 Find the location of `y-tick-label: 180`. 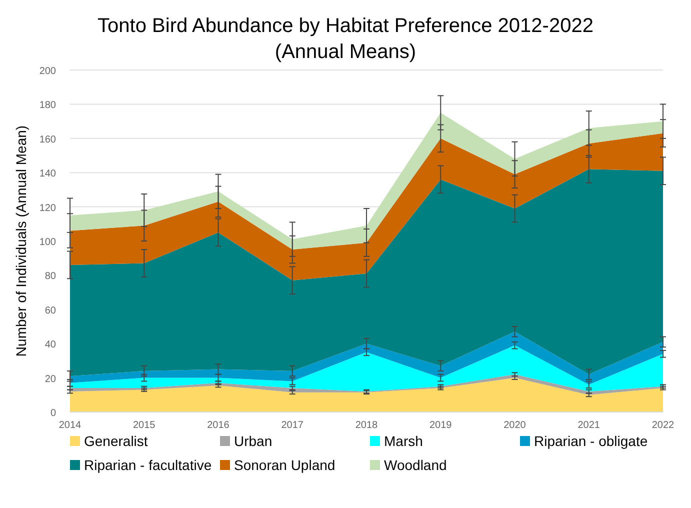

y-tick-label: 180 is located at coordinates (47, 106).